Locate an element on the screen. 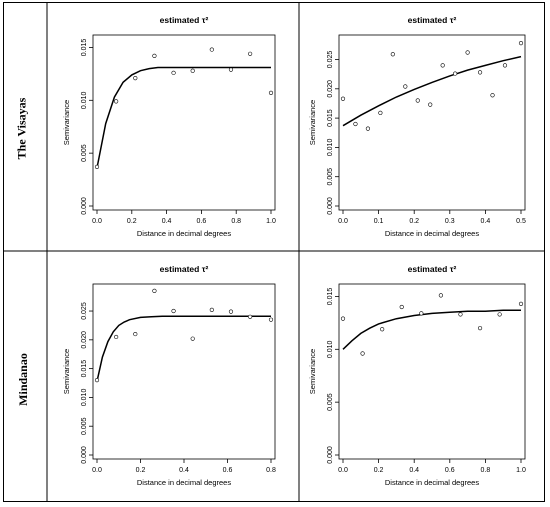 This screenshot has width=550, height=507. region-label-visayas: The Visayas is located at coordinates (21, 128).